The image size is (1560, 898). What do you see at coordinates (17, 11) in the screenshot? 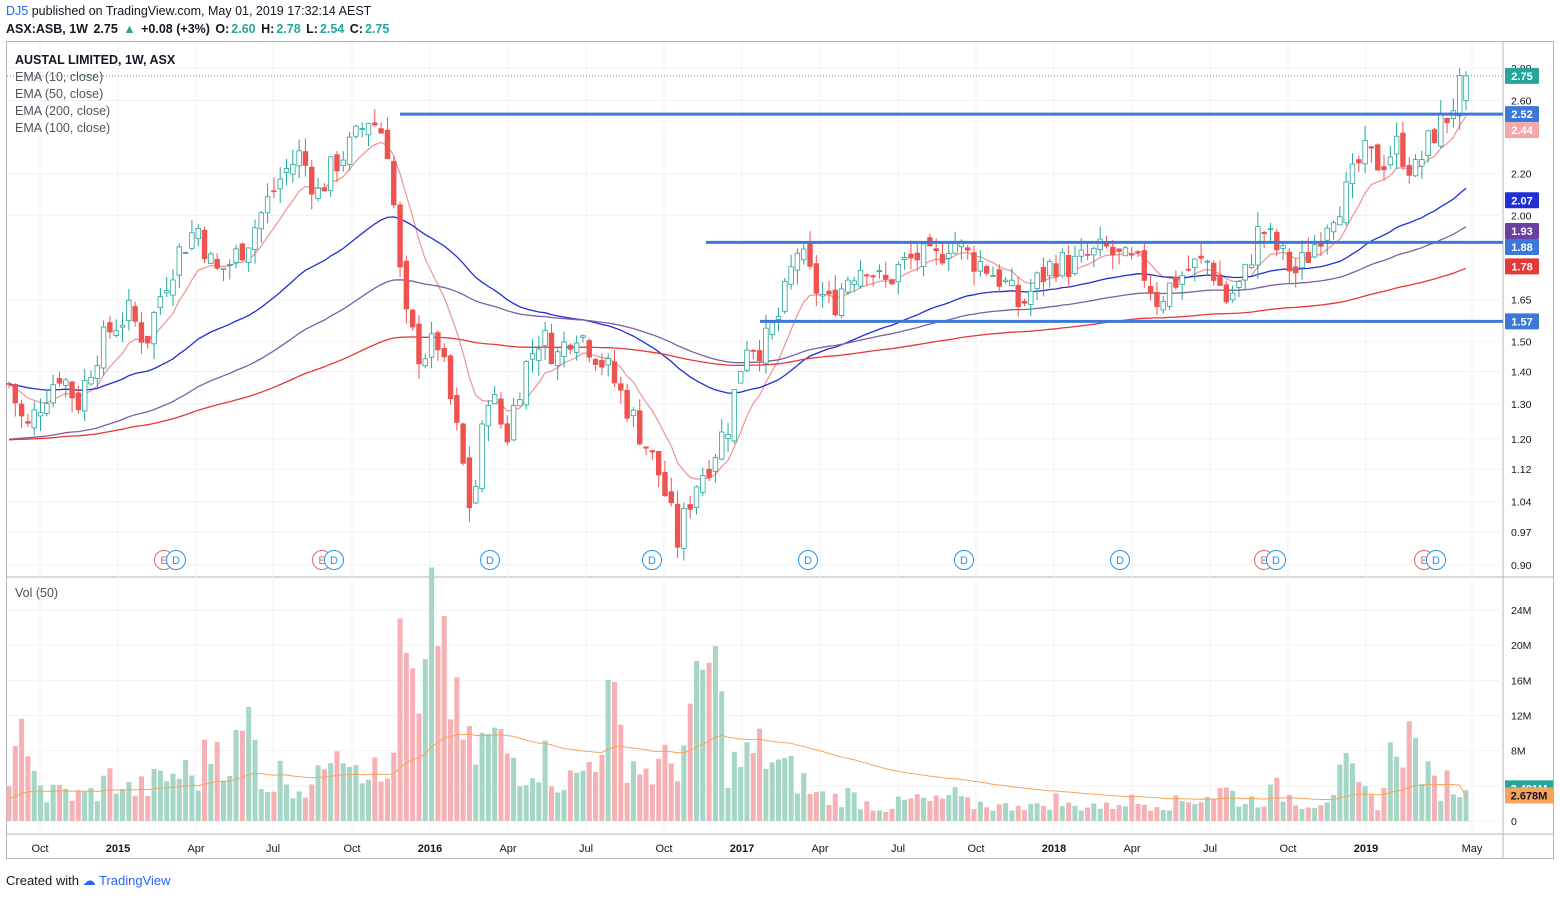
I see `publisher-name: DJ5` at bounding box center [17, 11].